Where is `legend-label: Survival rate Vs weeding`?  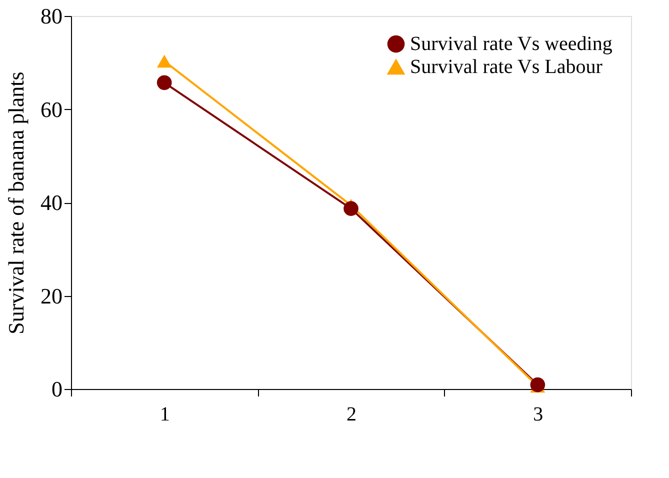 legend-label: Survival rate Vs weeding is located at coordinates (511, 44).